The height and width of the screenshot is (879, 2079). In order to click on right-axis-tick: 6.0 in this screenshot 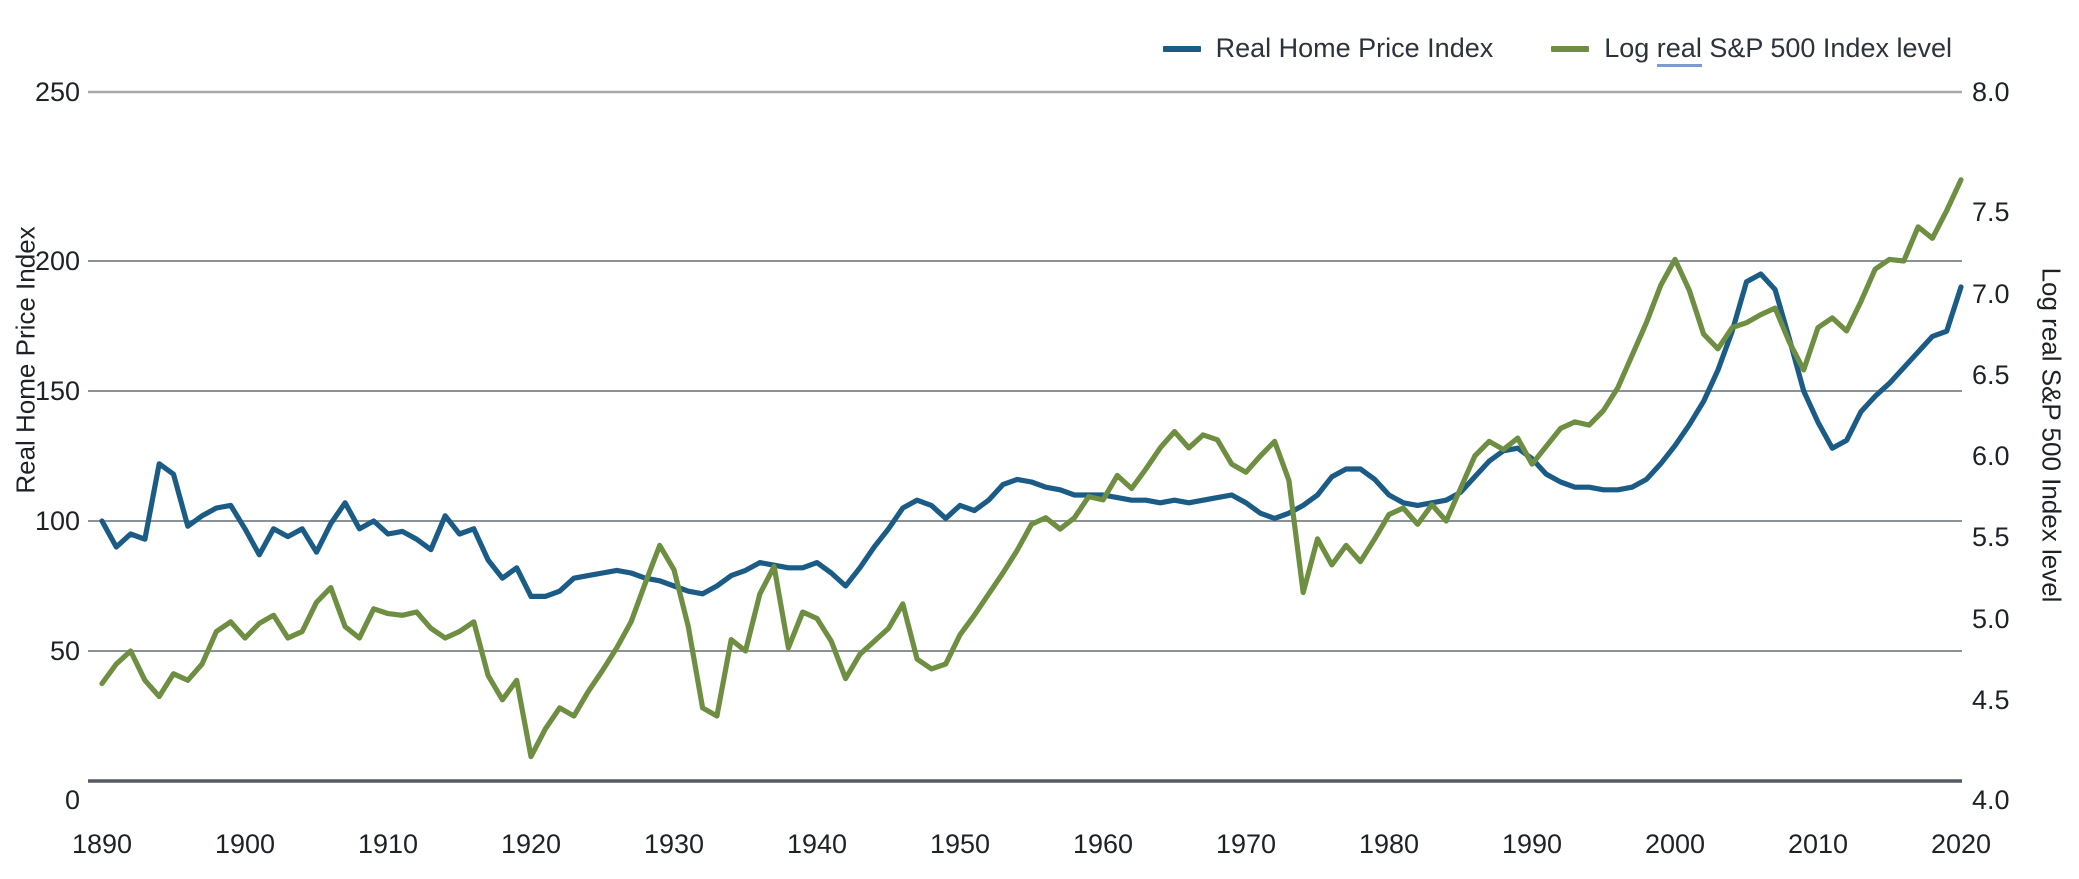, I will do `click(1991, 456)`.